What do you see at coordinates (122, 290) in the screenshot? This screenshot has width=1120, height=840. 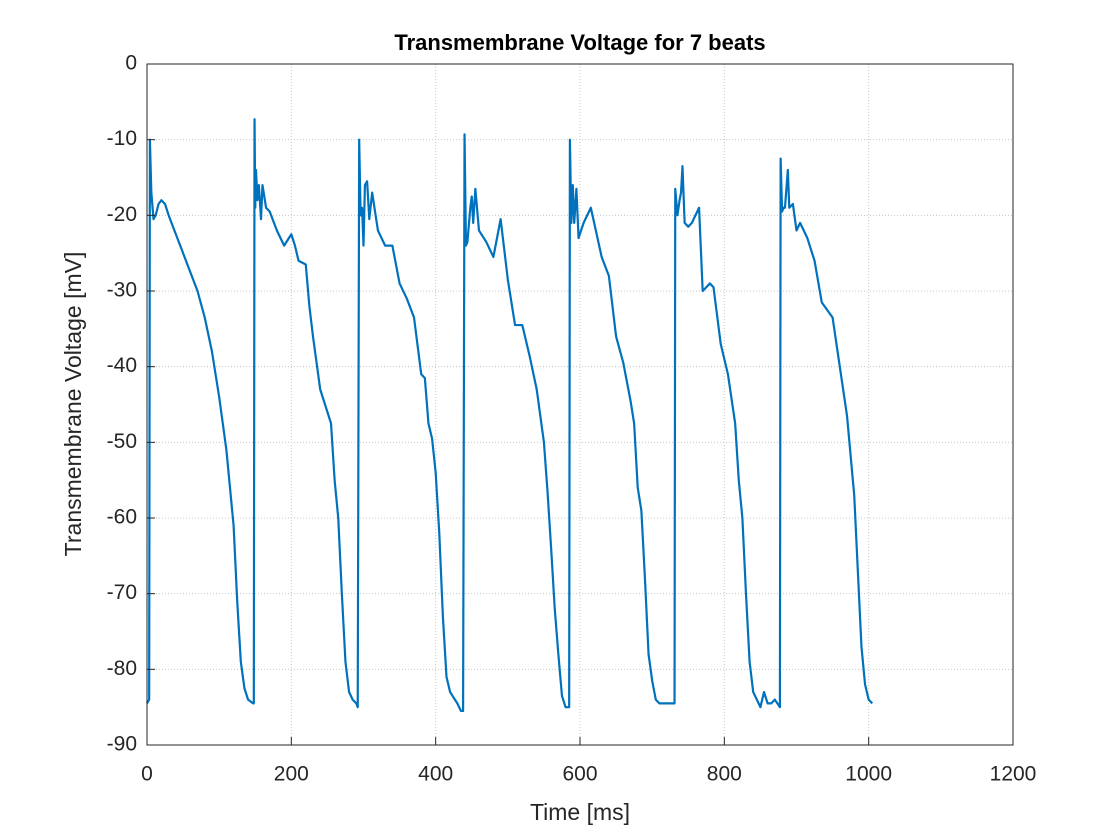 I see `y-tick-label: -30` at bounding box center [122, 290].